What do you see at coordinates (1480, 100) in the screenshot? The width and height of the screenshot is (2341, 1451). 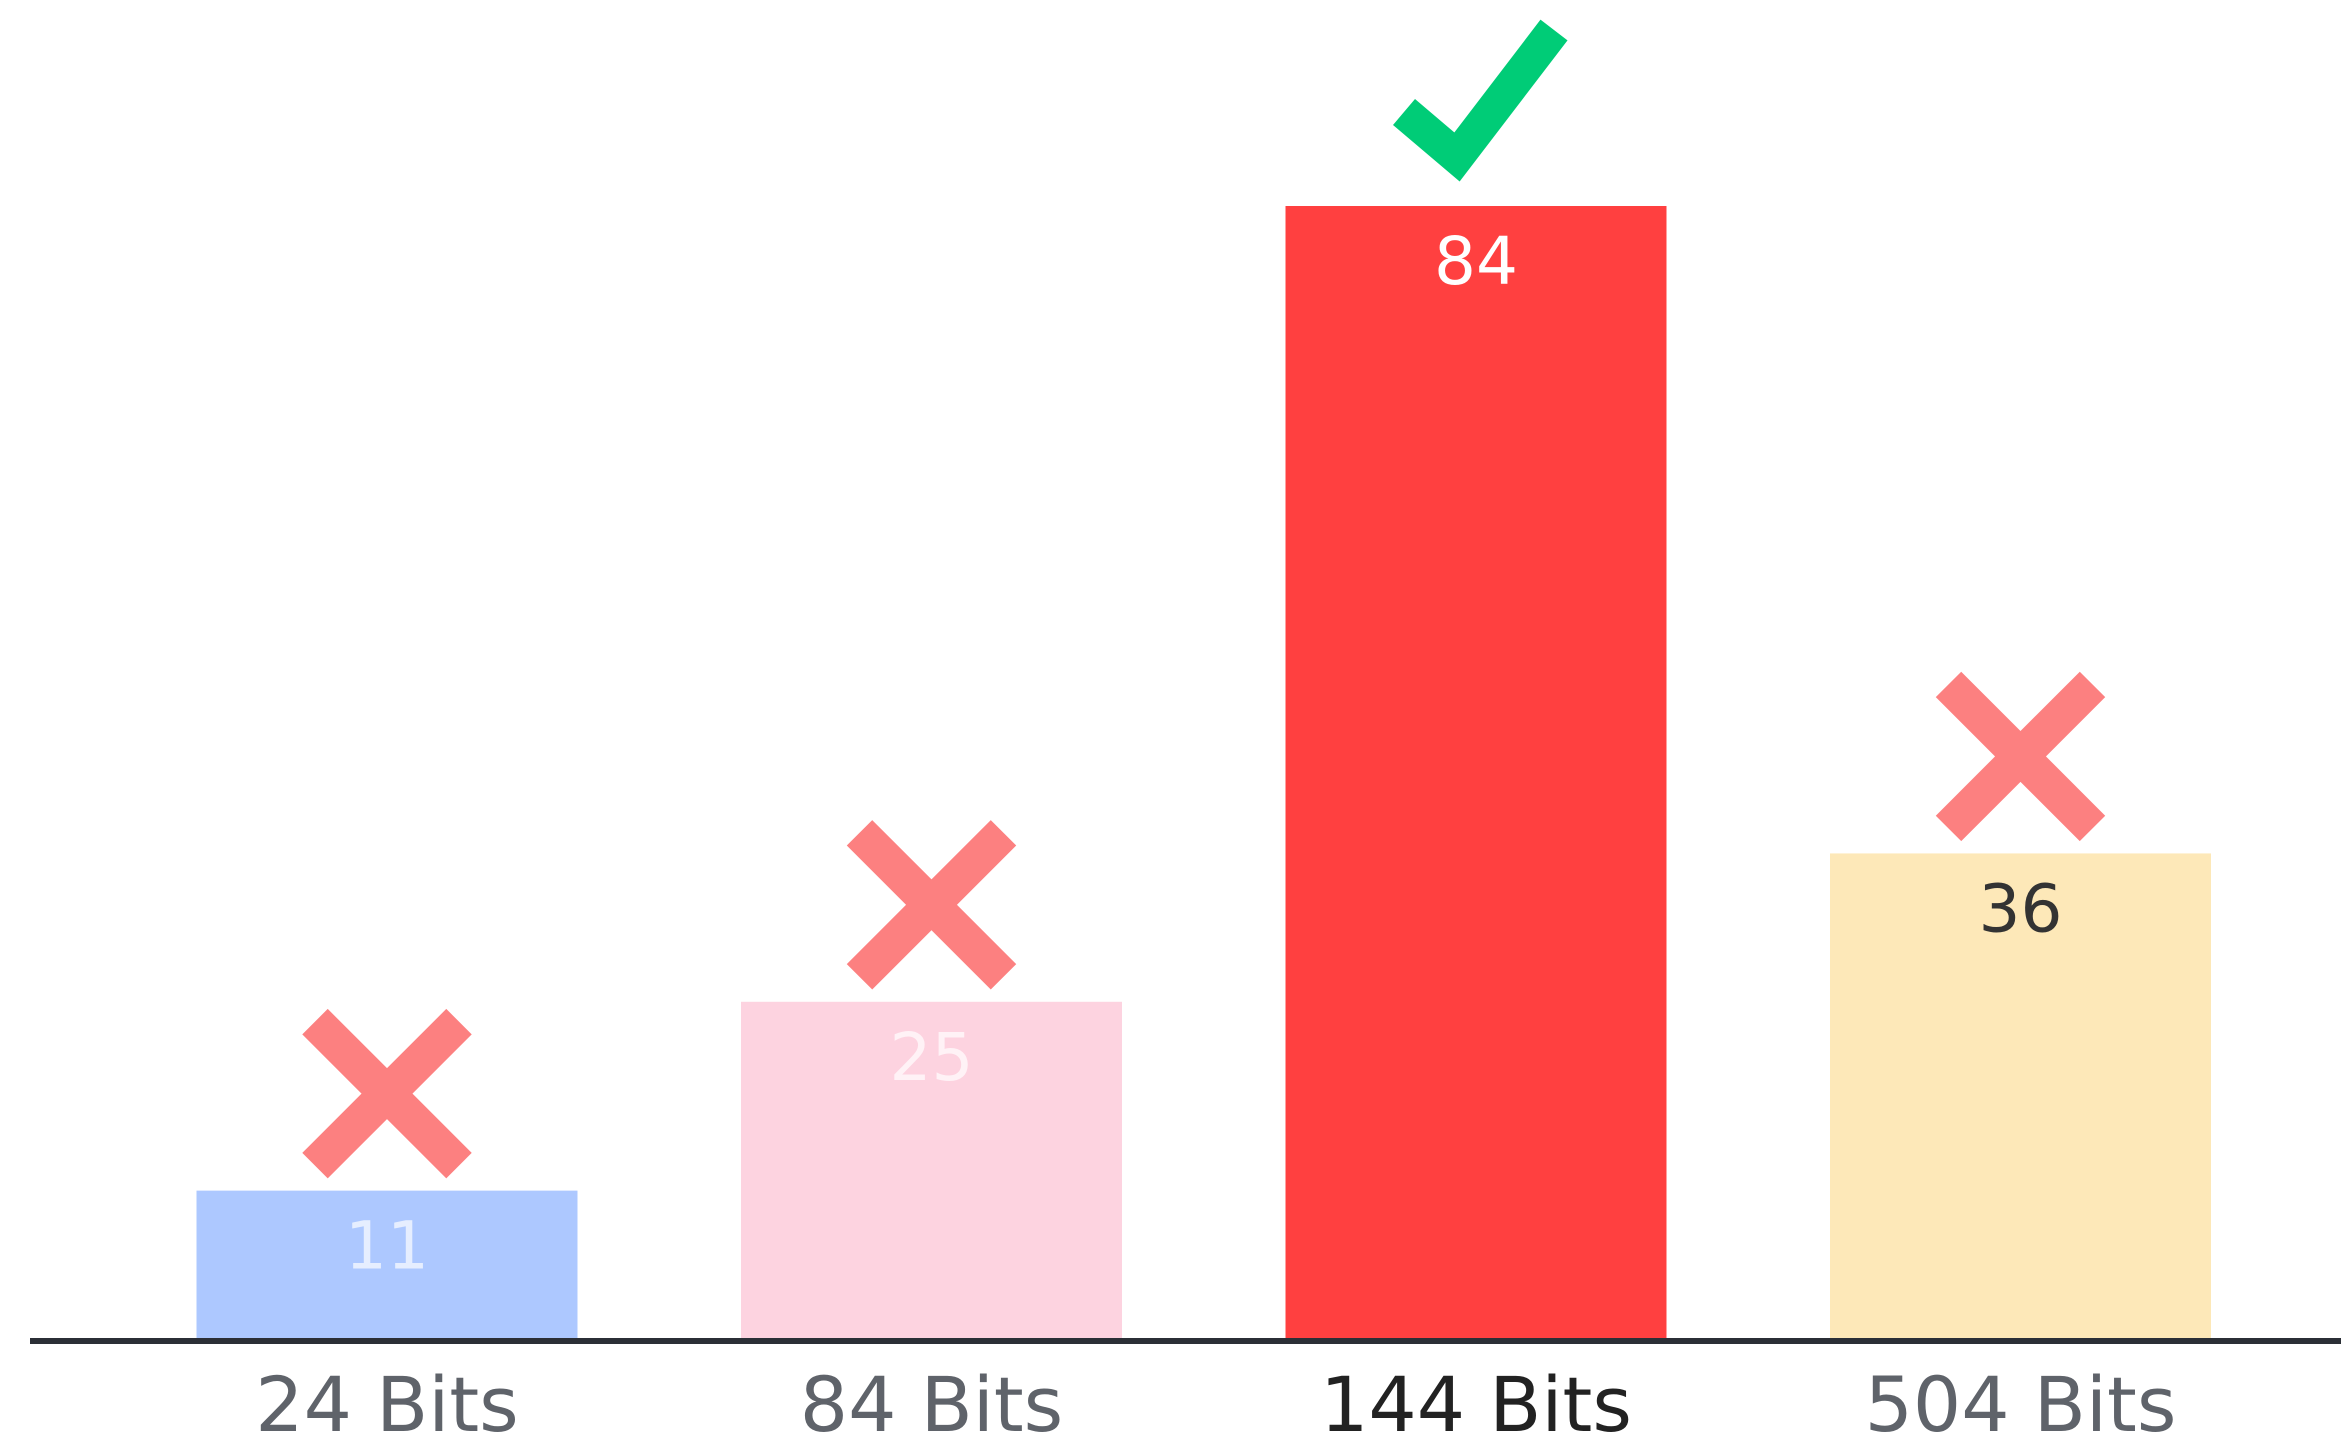 I see `check-icon` at bounding box center [1480, 100].